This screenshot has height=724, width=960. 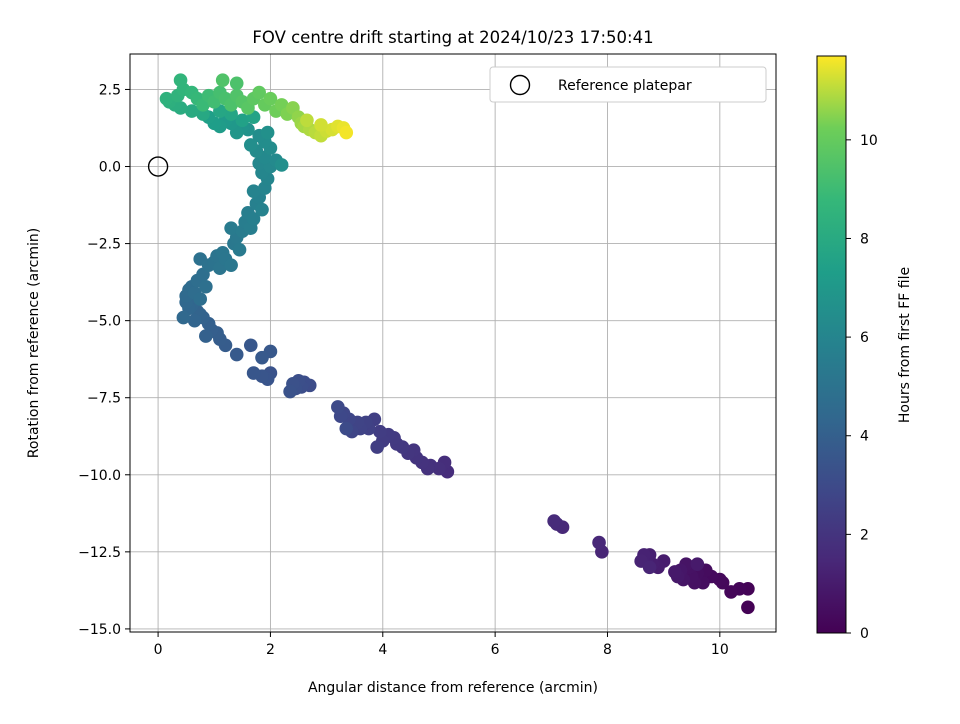 What do you see at coordinates (104, 322) in the screenshot?
I see `y-tick-label: −5.0` at bounding box center [104, 322].